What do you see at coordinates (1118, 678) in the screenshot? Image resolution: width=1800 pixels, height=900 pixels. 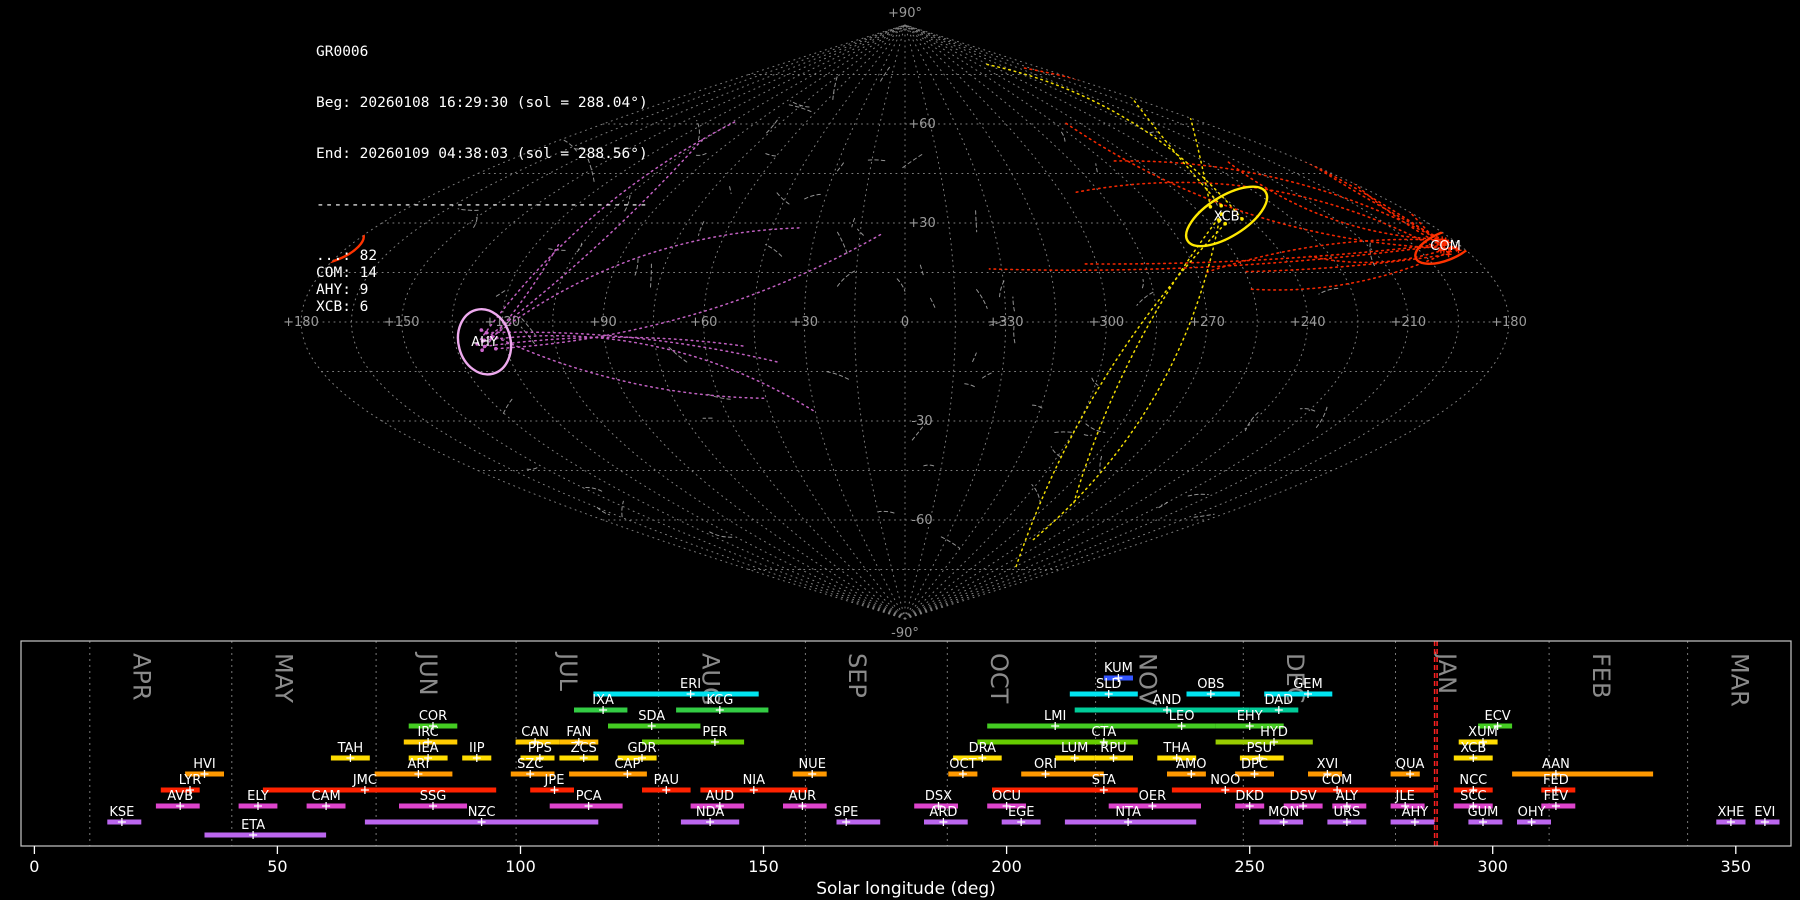 I see `shower-peak-KUM` at bounding box center [1118, 678].